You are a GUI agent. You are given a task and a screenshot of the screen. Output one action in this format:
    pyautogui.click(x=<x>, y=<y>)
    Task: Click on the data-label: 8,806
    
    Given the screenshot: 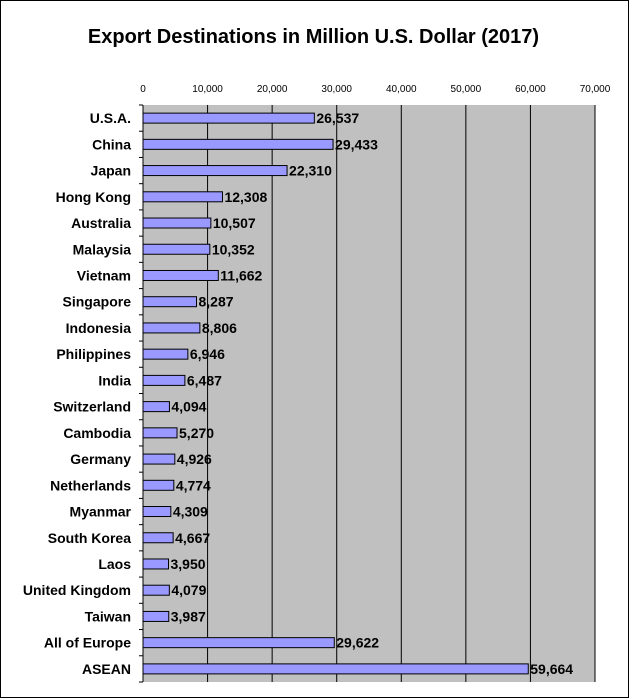 What is the action you would take?
    pyautogui.click(x=219, y=328)
    